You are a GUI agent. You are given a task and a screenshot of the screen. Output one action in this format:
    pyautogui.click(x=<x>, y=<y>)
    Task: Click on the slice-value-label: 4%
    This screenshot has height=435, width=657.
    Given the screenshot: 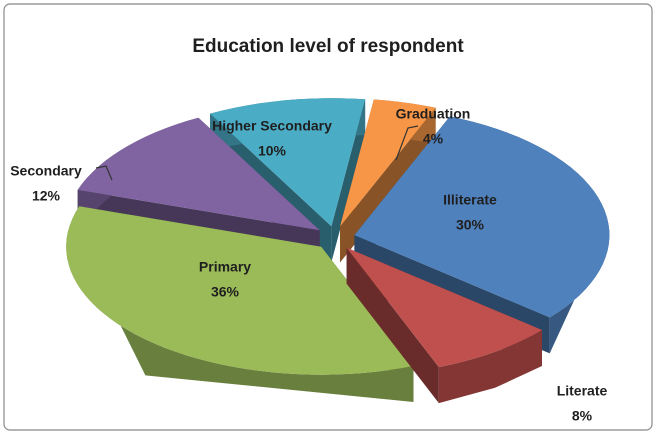 What is the action you would take?
    pyautogui.click(x=433, y=139)
    